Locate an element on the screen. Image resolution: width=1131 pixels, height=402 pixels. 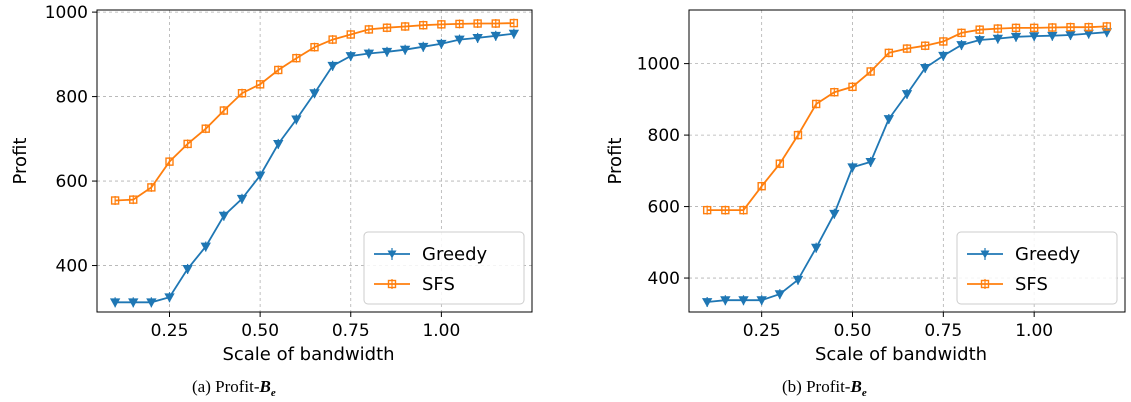
figure-caption: (a) Profit-Be is located at coordinates (234, 388).